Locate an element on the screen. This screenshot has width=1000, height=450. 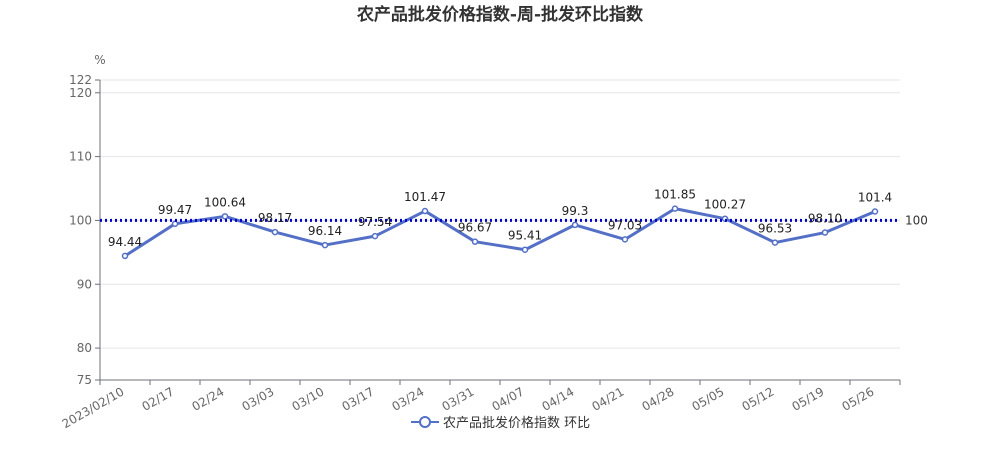
legend-marker-icon is located at coordinates (425, 422).